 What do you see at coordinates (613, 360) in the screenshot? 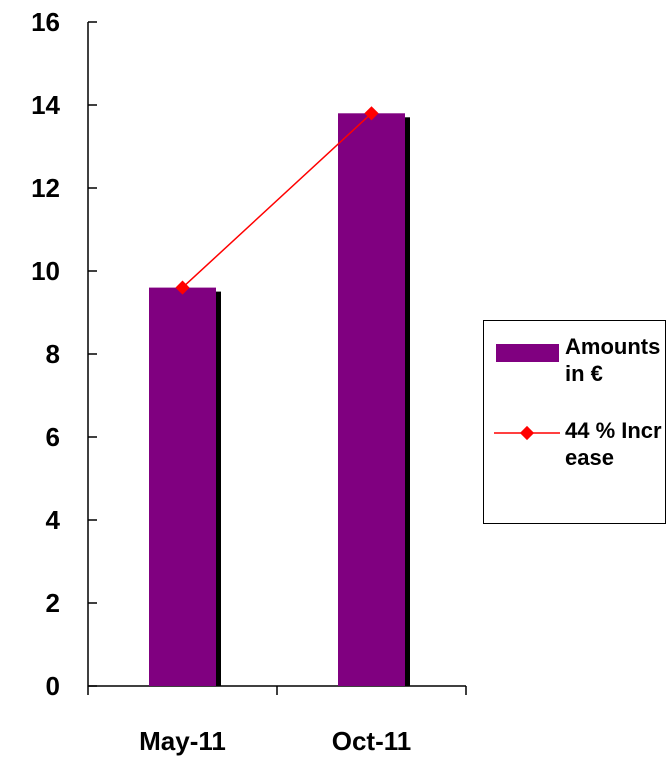
I see `legend-label-bar: Amounts in €` at bounding box center [613, 360].